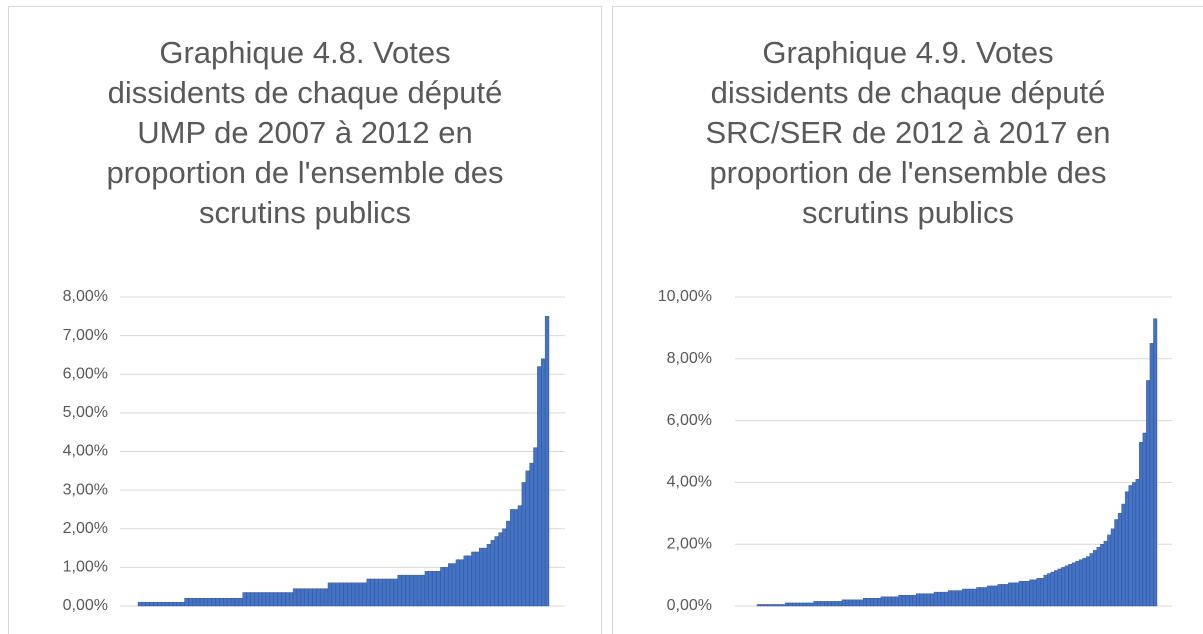 The width and height of the screenshot is (1203, 634). I want to click on y-tick-label: 8,00%, so click(85, 296).